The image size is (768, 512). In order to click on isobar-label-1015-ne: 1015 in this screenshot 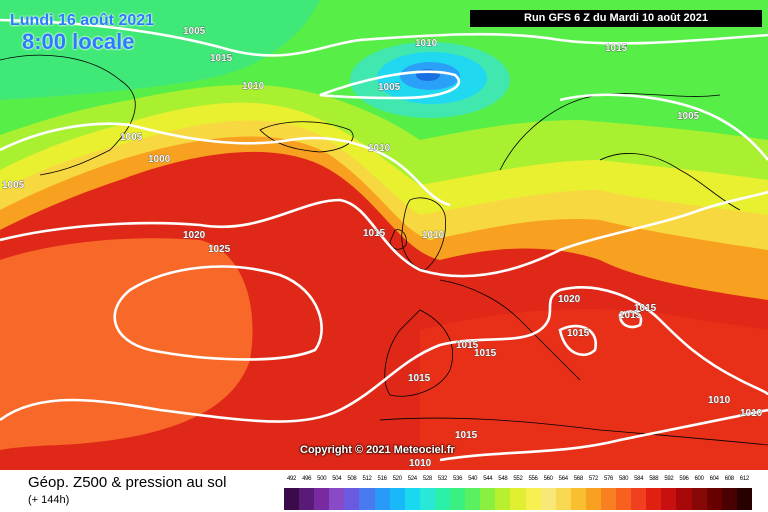, I will do `click(616, 48)`.